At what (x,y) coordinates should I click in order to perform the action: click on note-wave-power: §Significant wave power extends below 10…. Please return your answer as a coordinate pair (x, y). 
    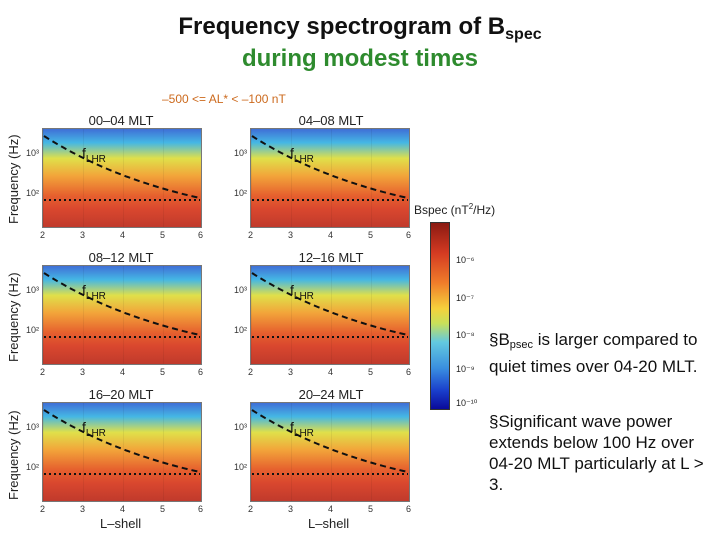
    Looking at the image, I should click on (596, 453).